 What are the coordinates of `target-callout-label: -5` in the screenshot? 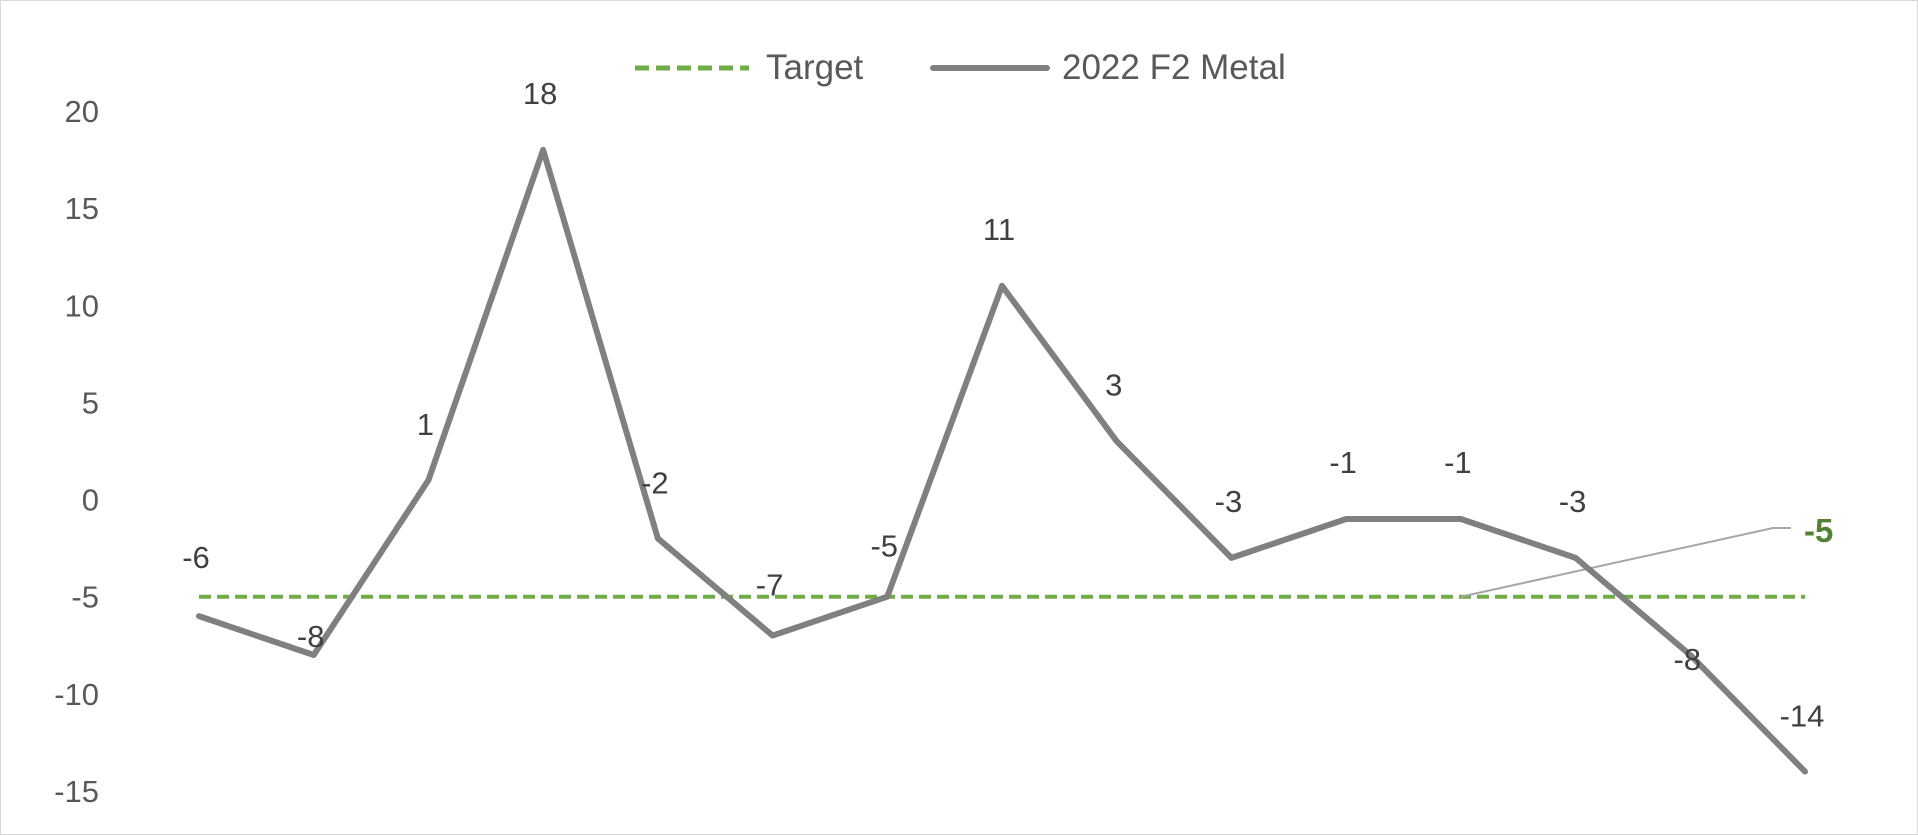 It's located at (1818, 530).